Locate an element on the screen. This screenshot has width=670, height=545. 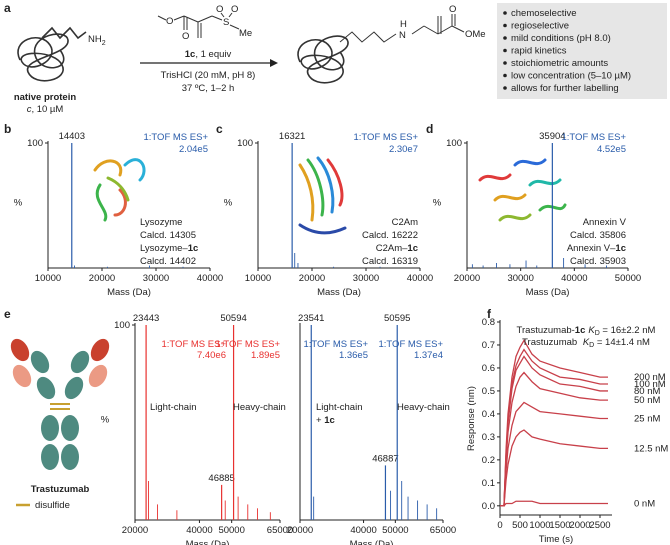
kd-bold: 1c is located at coordinates (580, 330).